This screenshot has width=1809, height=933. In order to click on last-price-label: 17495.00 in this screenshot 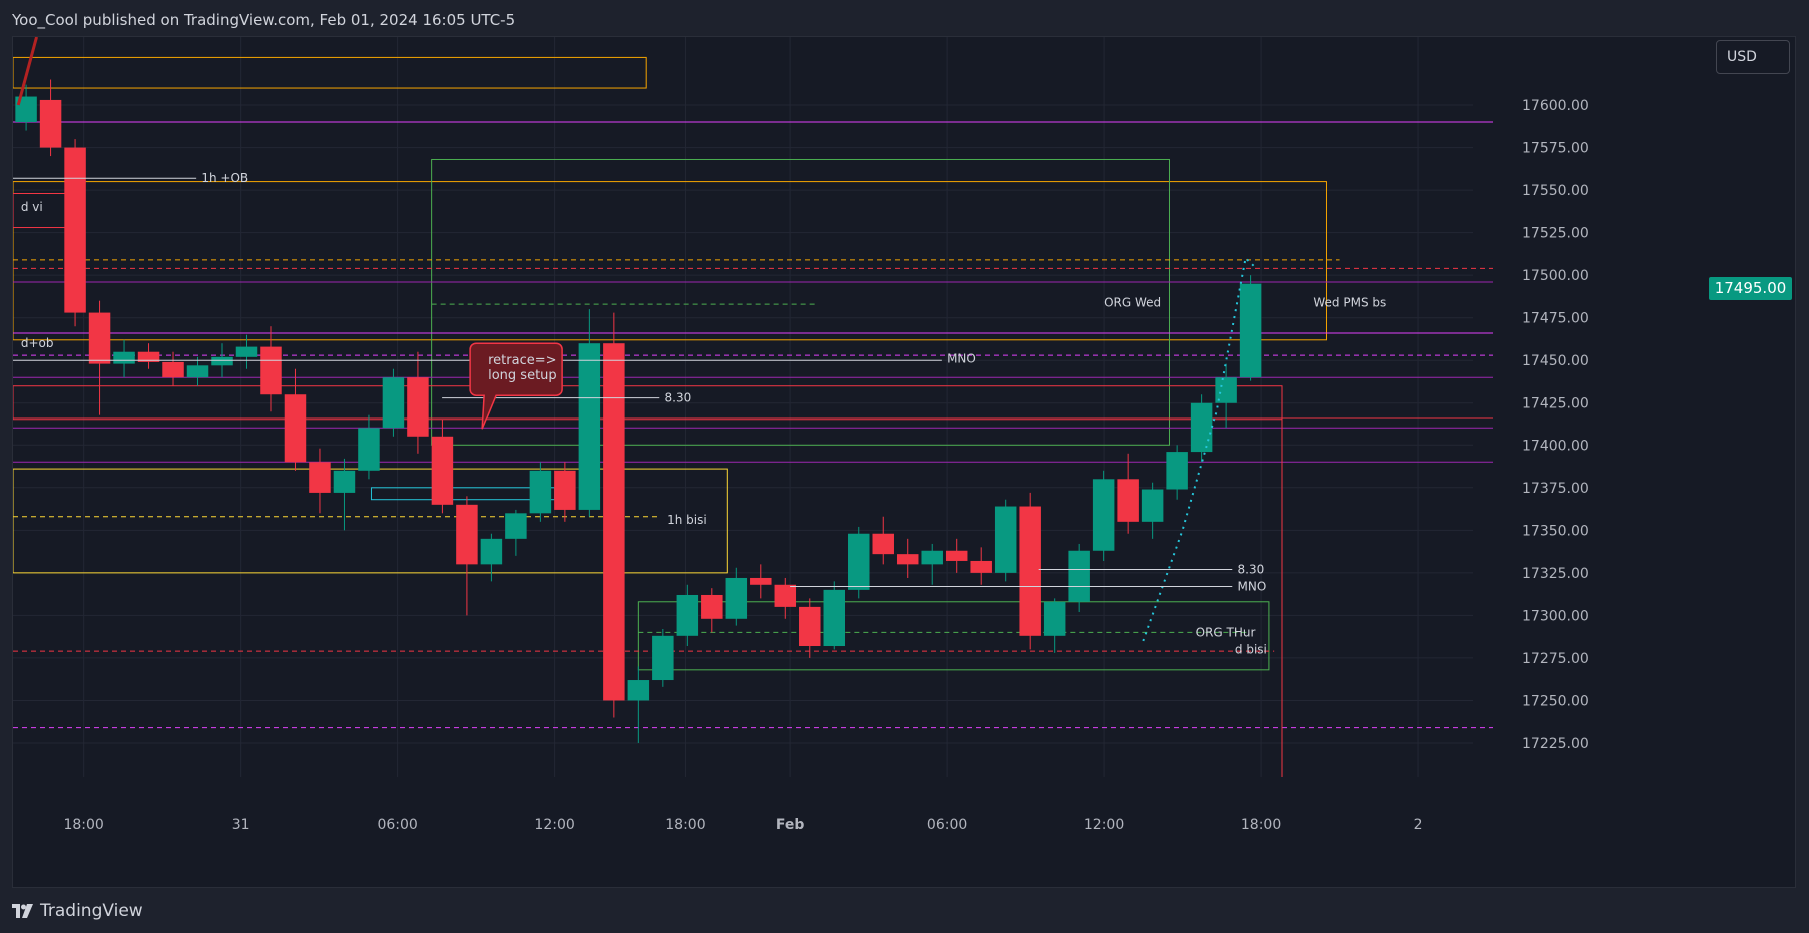, I will do `click(1750, 288)`.